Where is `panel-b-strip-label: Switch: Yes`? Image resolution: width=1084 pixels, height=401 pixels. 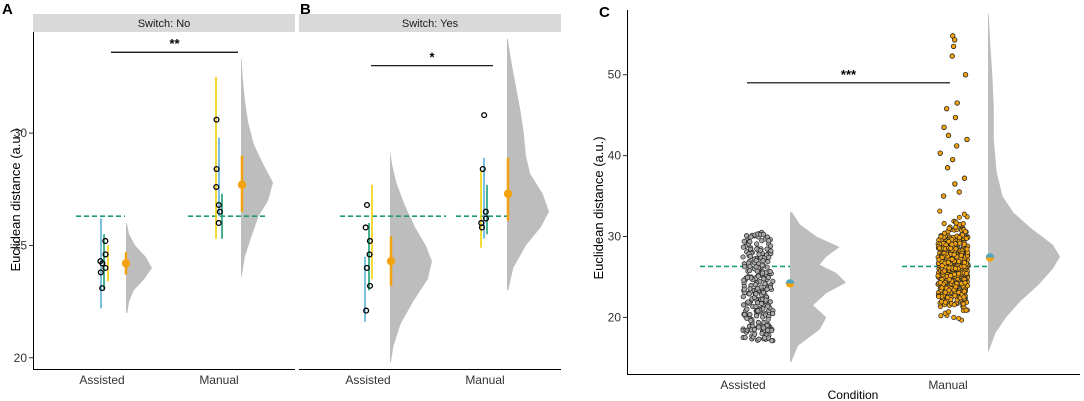 panel-b-strip-label: Switch: Yes is located at coordinates (430, 24).